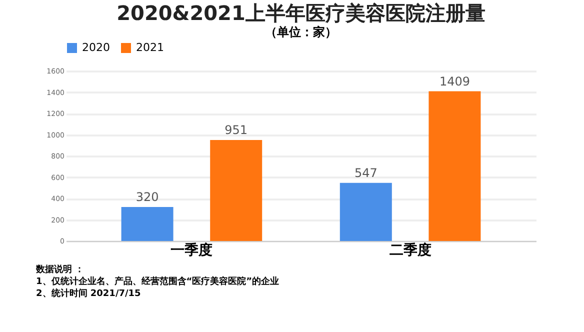 The image size is (584, 332). What do you see at coordinates (150, 47) in the screenshot?
I see `legend-label: 2021` at bounding box center [150, 47].